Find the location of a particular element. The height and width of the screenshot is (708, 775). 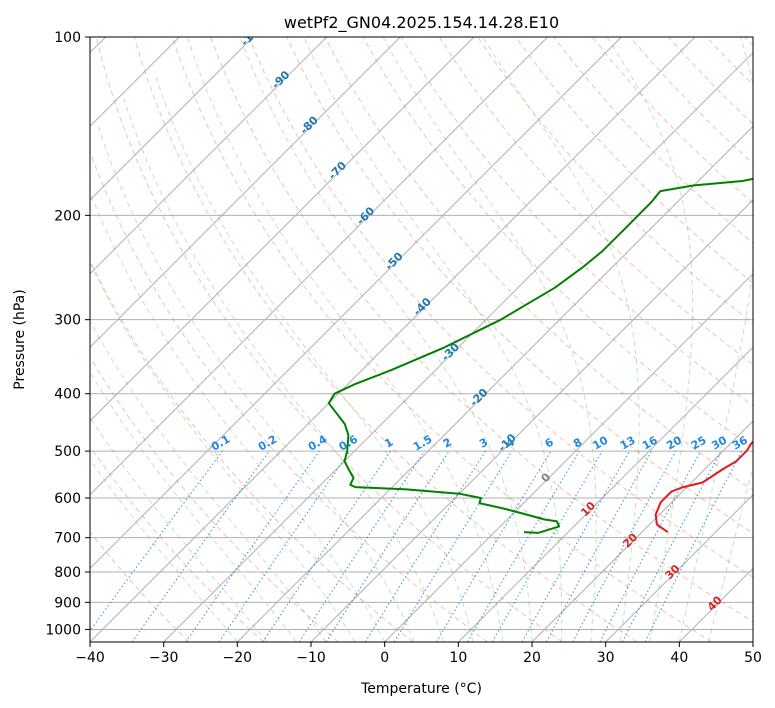

y-tick-label: 300 is located at coordinates (67, 321).